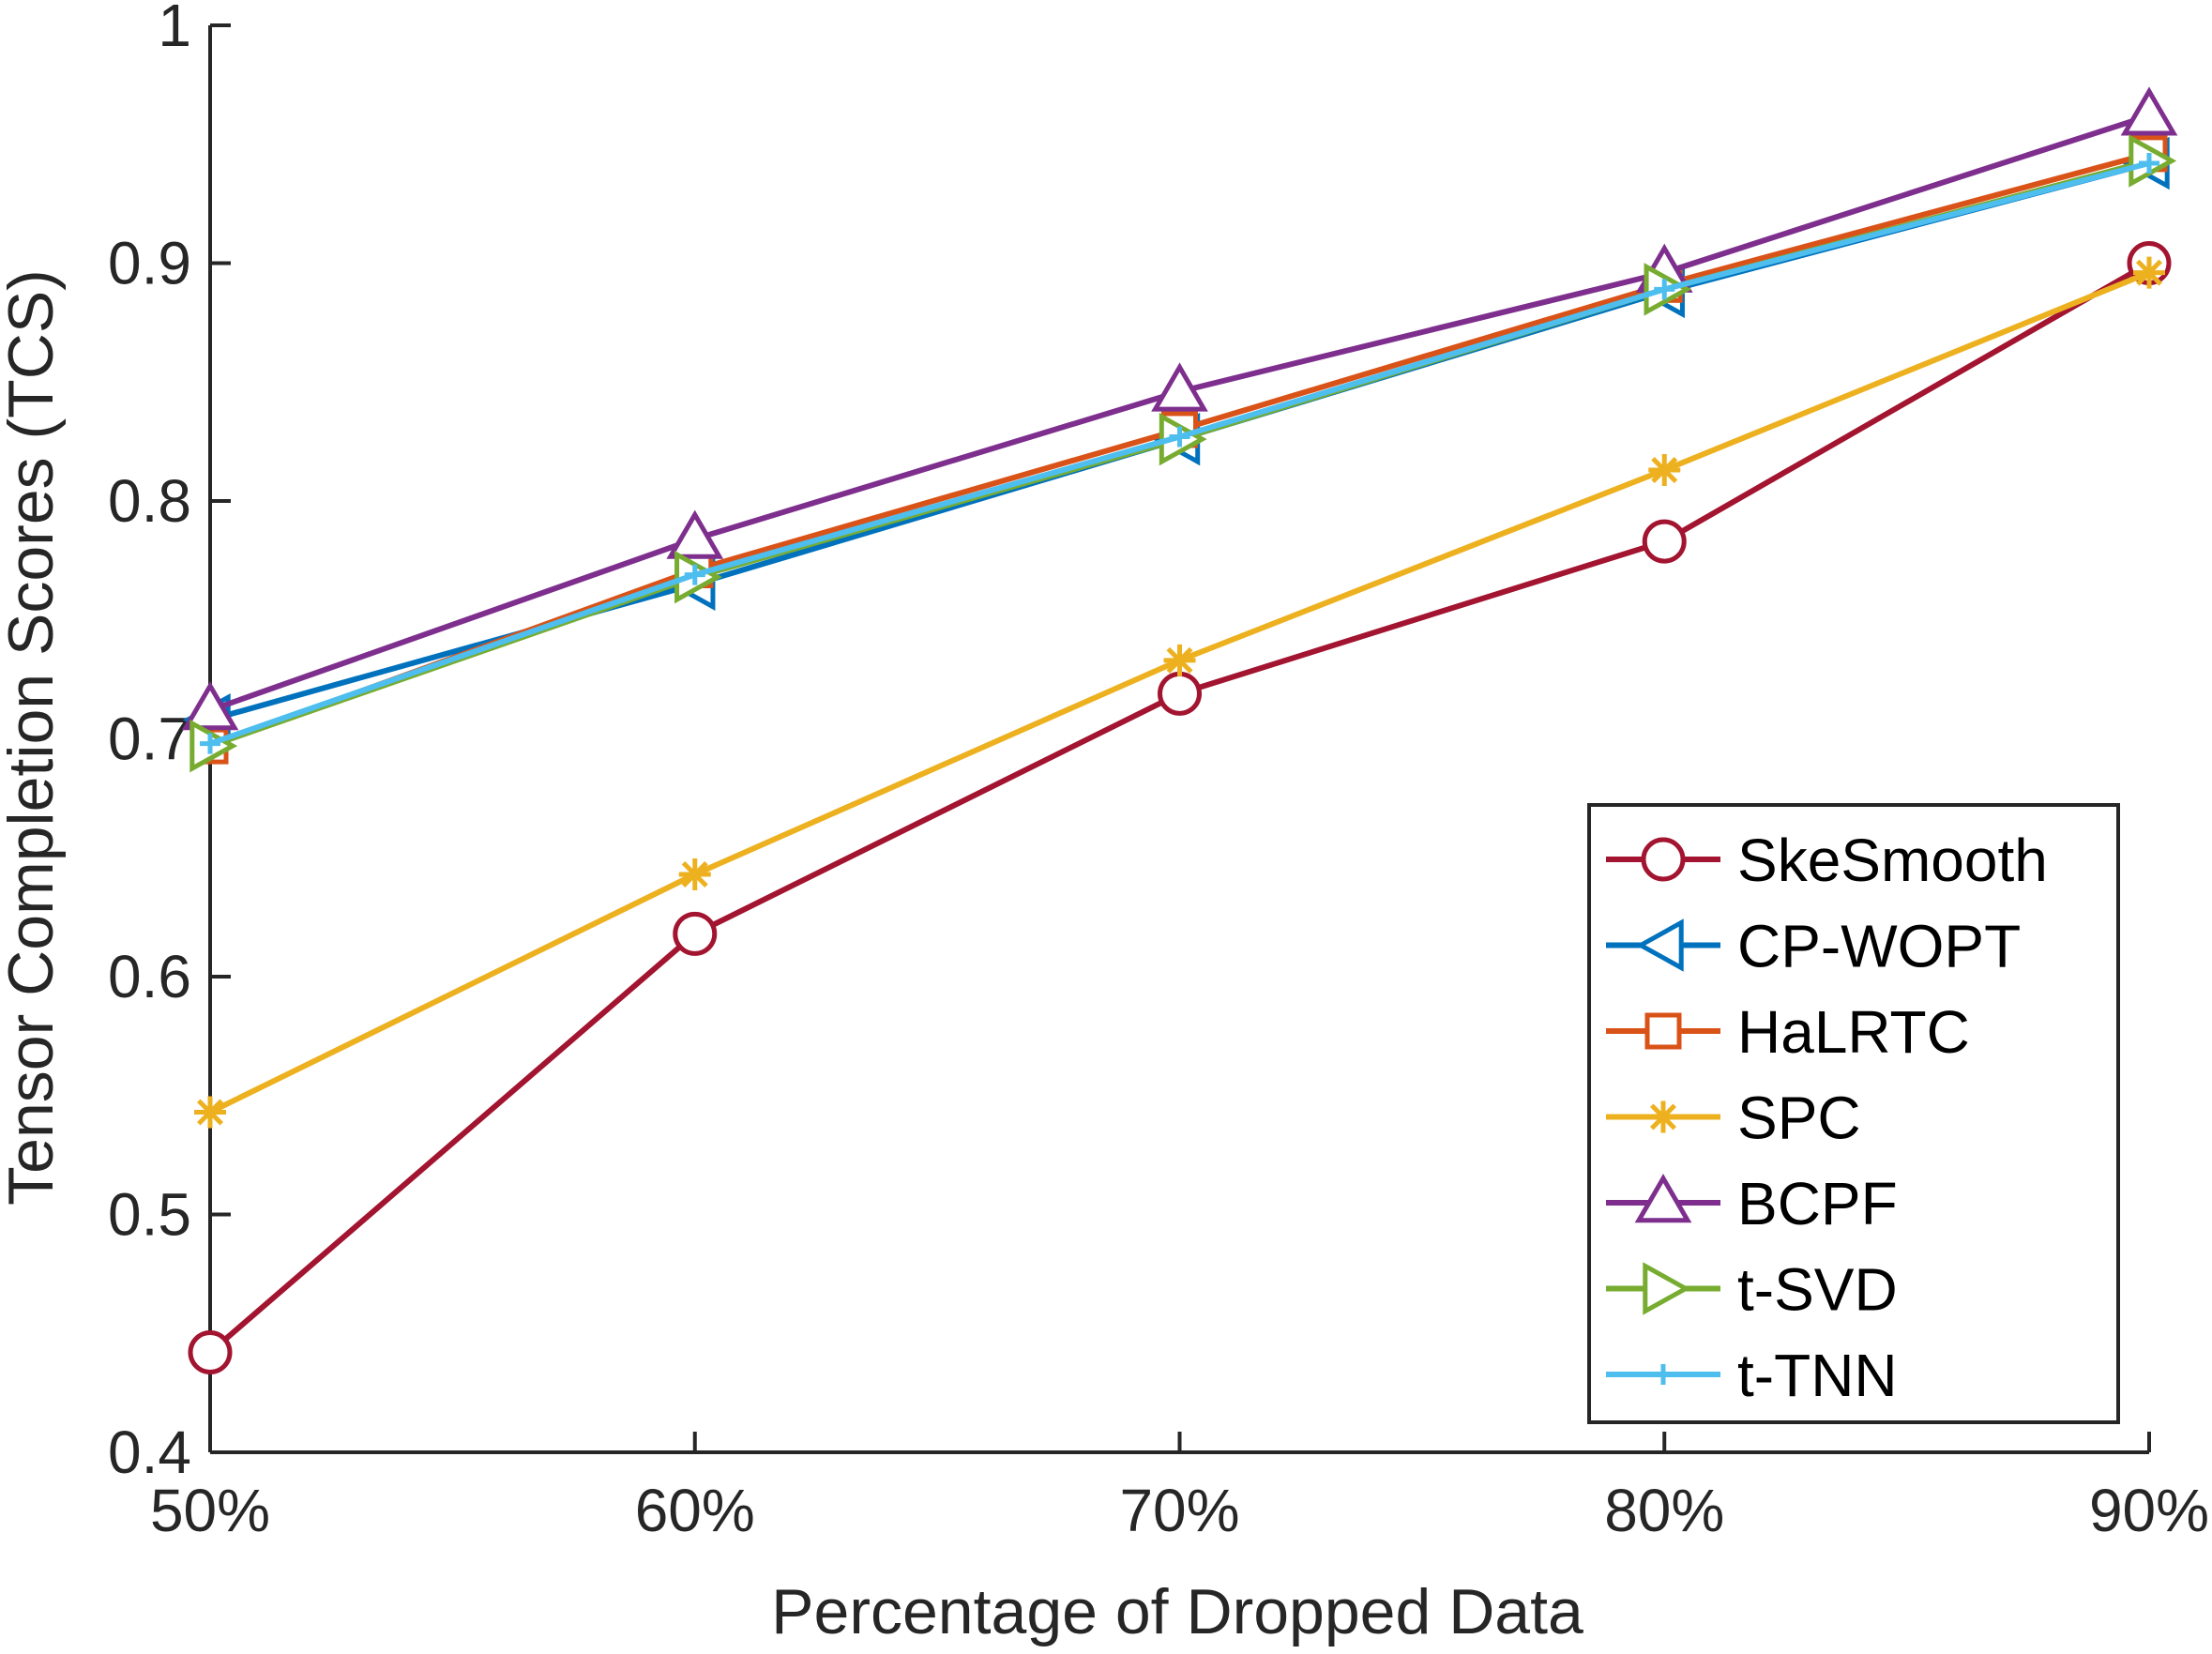  Describe the element at coordinates (1664, 1510) in the screenshot. I see `x-tick-label: 80%` at that location.